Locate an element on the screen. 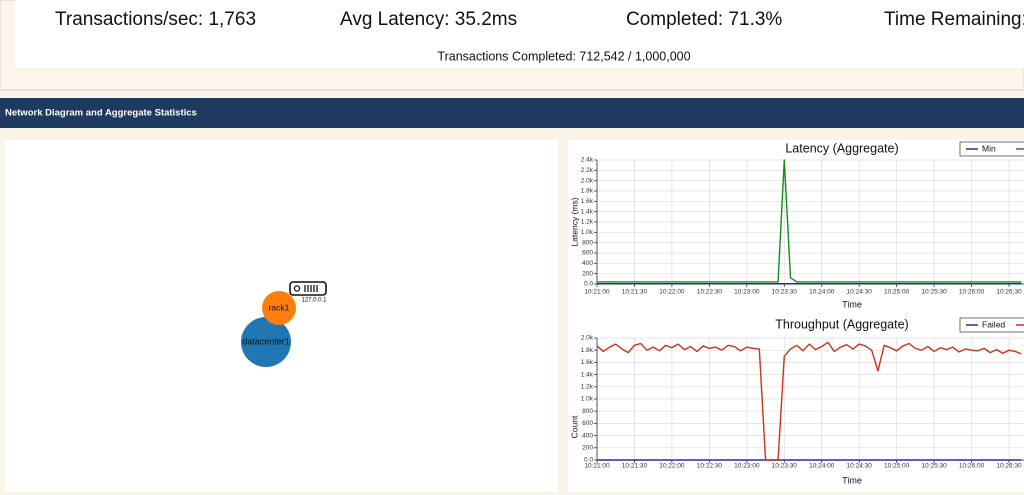 The height and width of the screenshot is (495, 1024). stat: Completed: 71.3% is located at coordinates (704, 19).